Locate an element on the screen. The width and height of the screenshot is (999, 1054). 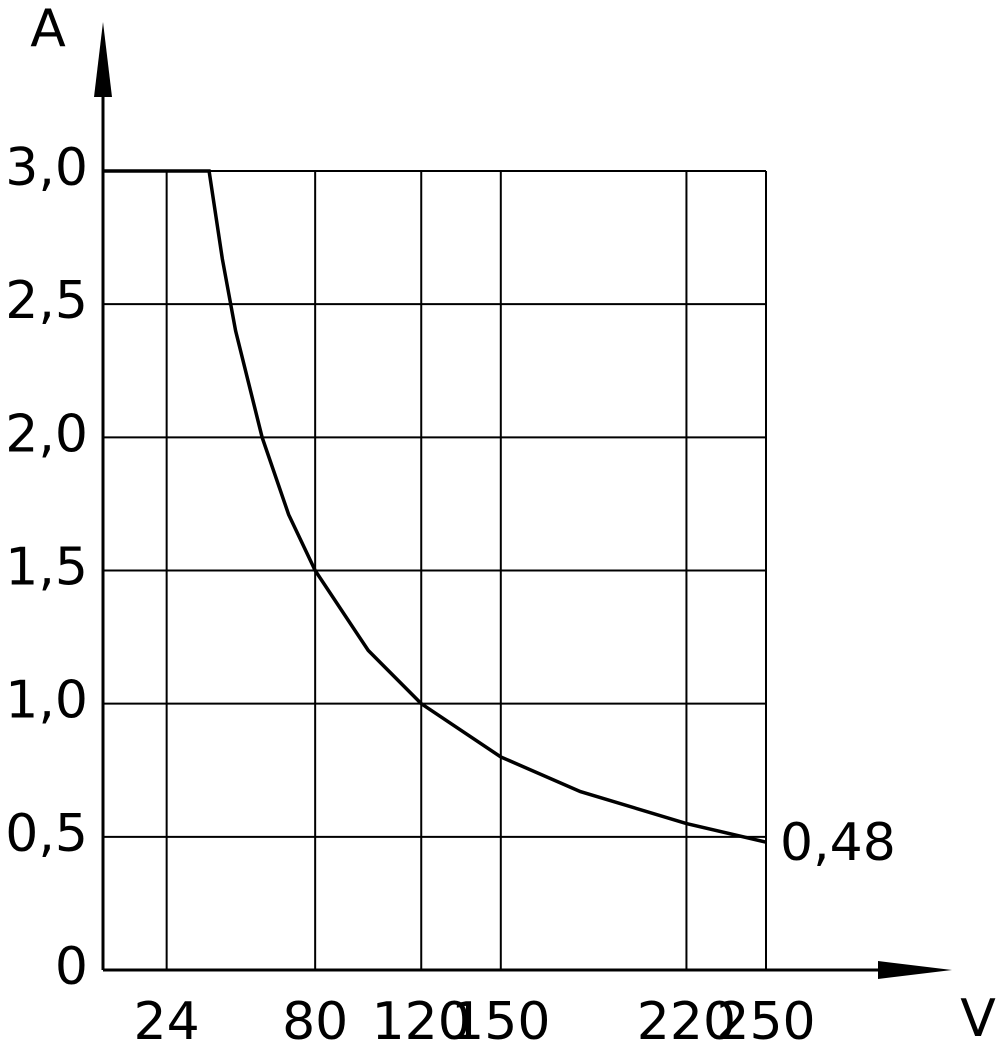
y-tick-label: 1,0 is located at coordinates (46, 701).